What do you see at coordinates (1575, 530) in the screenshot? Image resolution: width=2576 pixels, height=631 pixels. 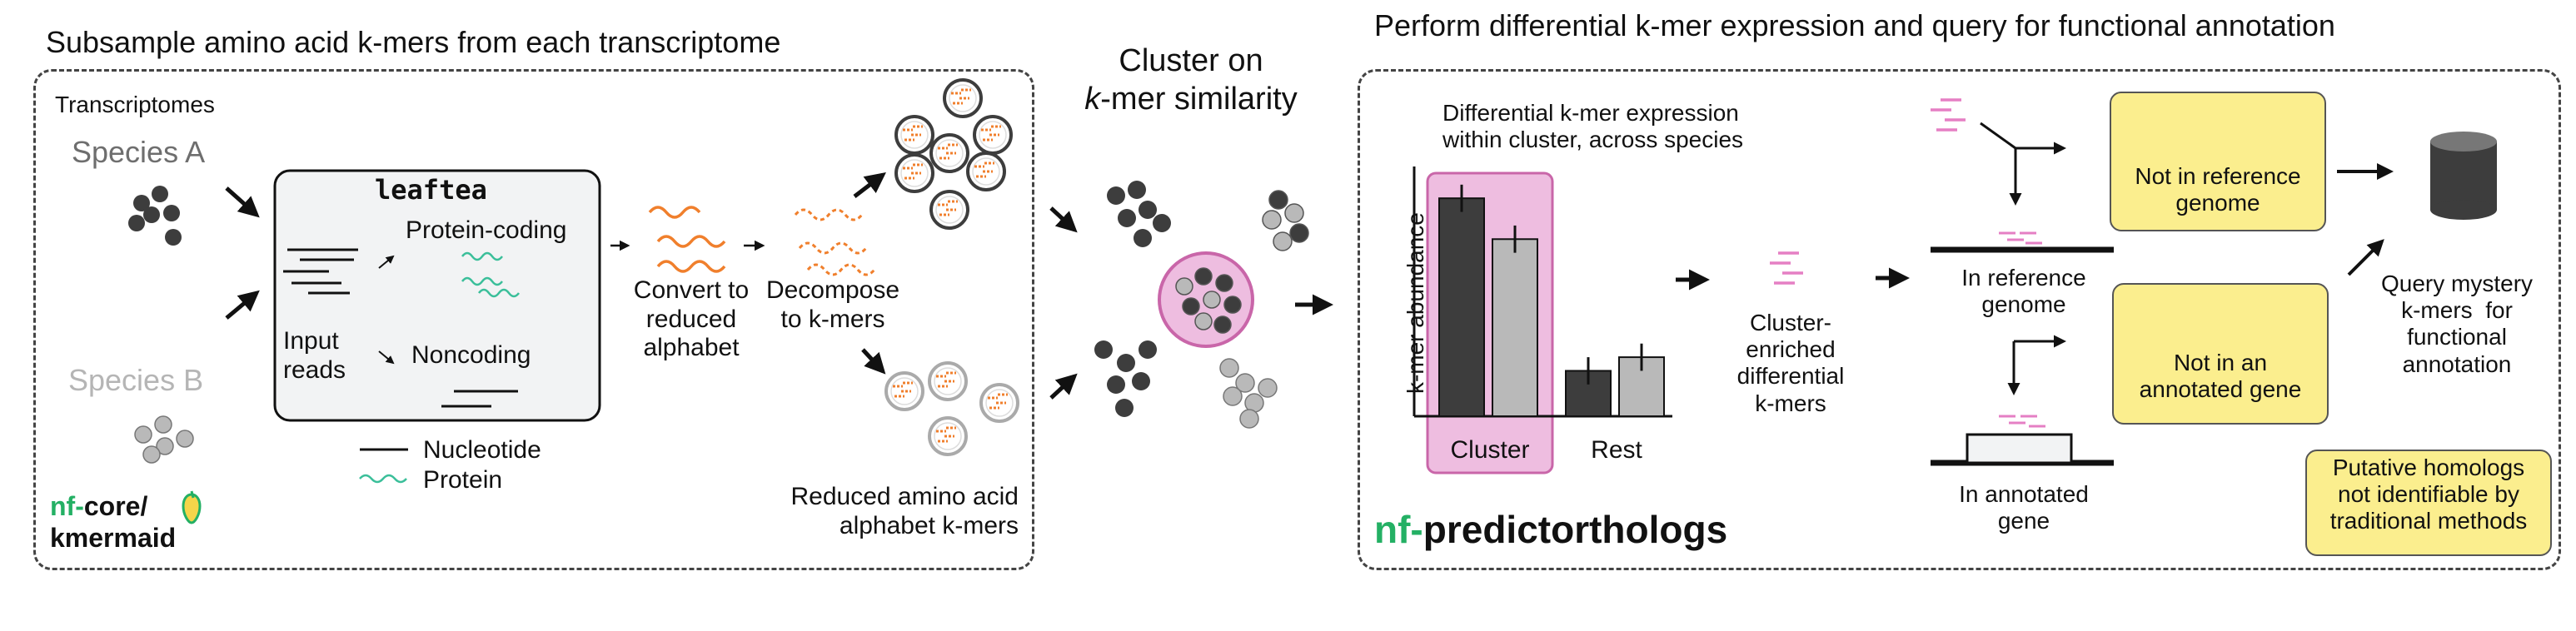 I see `nf-predictorthologs-text: predictorthologs` at bounding box center [1575, 530].